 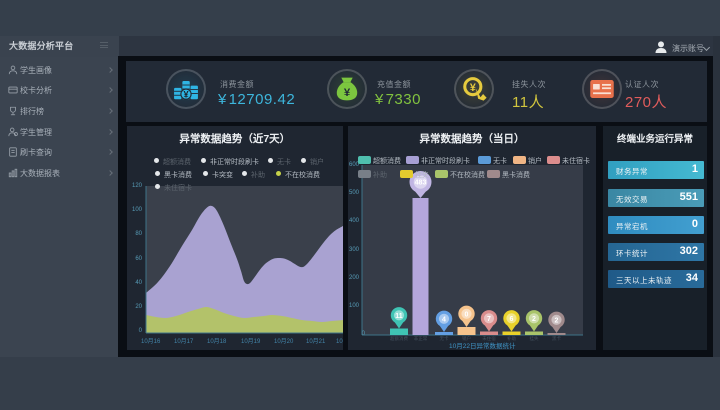 What do you see at coordinates (399, 316) in the screenshot?
I see `svg-text: 11` at bounding box center [399, 316].